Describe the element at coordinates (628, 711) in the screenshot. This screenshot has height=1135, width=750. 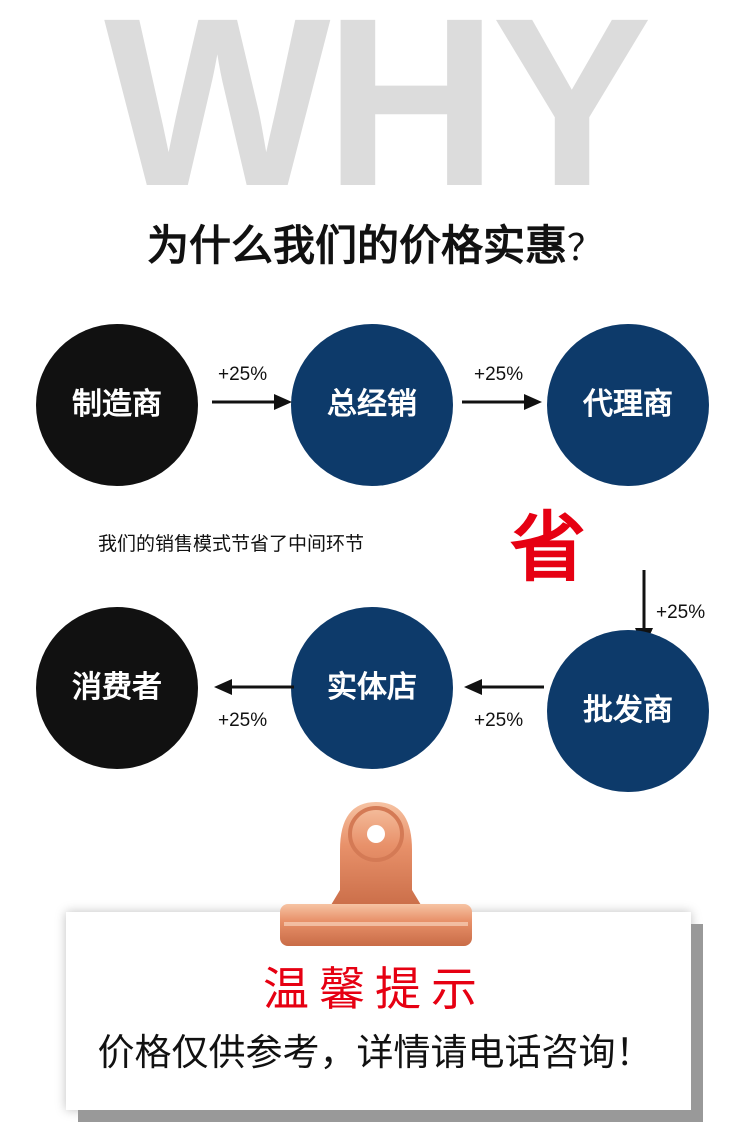
I see `node-wholesaler: 批发商` at that location.